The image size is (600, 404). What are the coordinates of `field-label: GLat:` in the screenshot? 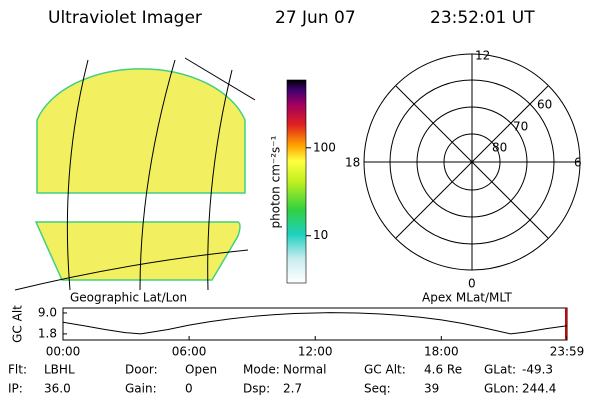 It's located at (500, 370).